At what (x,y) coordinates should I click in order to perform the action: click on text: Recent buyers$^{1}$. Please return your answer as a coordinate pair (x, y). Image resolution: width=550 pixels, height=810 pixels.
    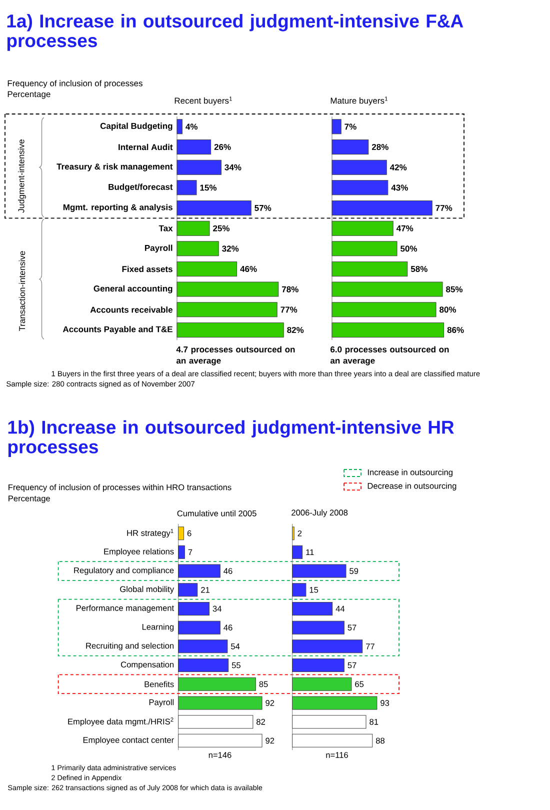
    Looking at the image, I should click on (203, 101).